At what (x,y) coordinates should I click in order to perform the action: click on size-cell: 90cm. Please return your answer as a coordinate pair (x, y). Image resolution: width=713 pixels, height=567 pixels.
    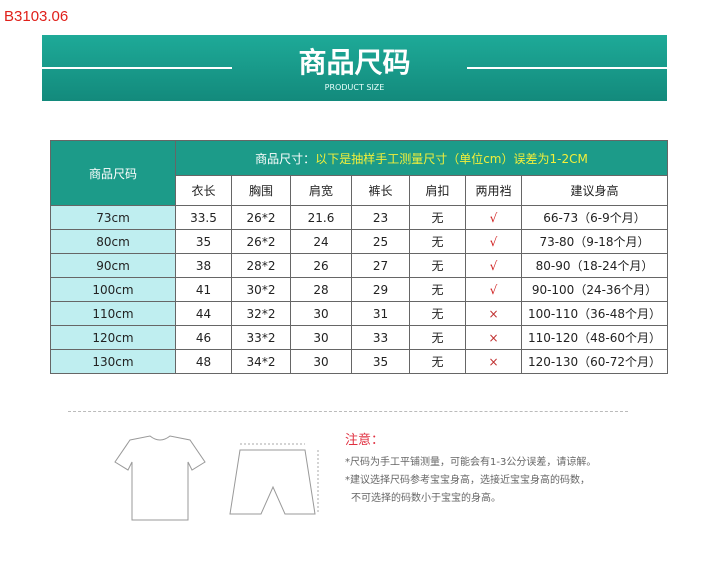
    Looking at the image, I should click on (113, 265).